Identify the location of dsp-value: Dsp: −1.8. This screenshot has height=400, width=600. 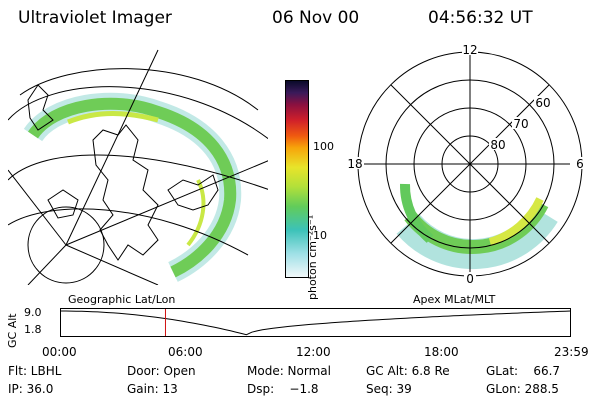
(283, 389).